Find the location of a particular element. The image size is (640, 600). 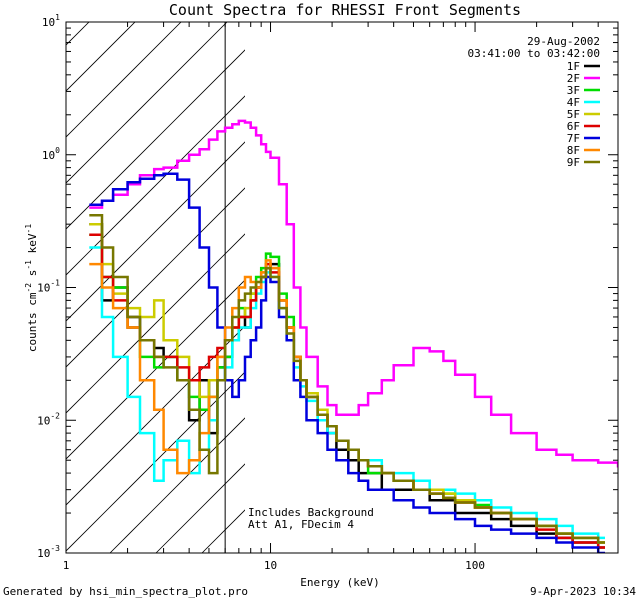

svg-text: counts cm-2 s-1 keV-1 is located at coordinates (31, 288).